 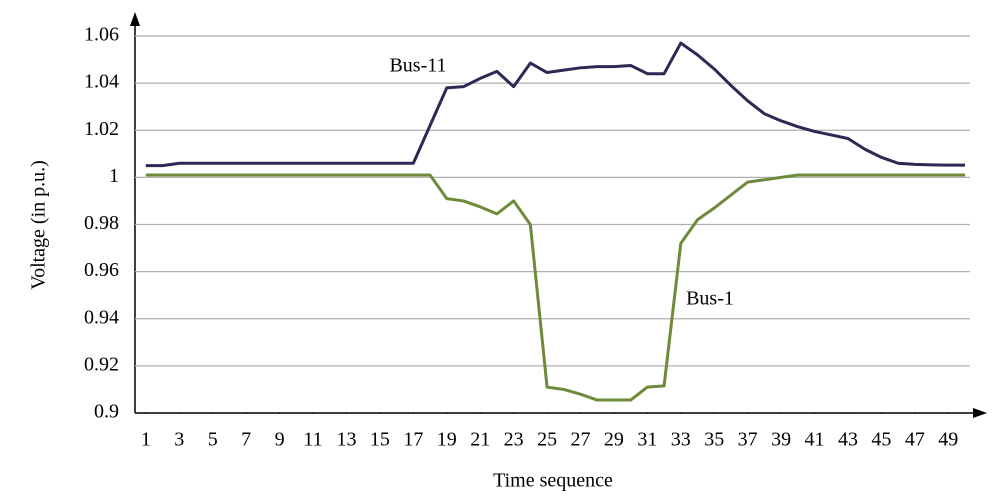 I want to click on x-tick-label: 31, so click(x=647, y=440).